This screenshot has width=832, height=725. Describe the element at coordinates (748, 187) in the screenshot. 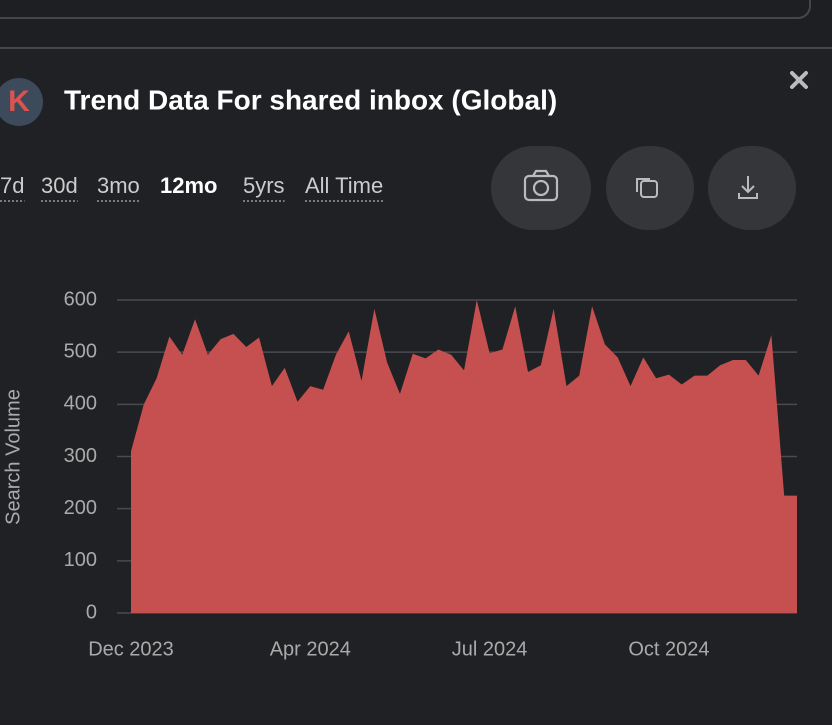

I see `download-icon` at that location.